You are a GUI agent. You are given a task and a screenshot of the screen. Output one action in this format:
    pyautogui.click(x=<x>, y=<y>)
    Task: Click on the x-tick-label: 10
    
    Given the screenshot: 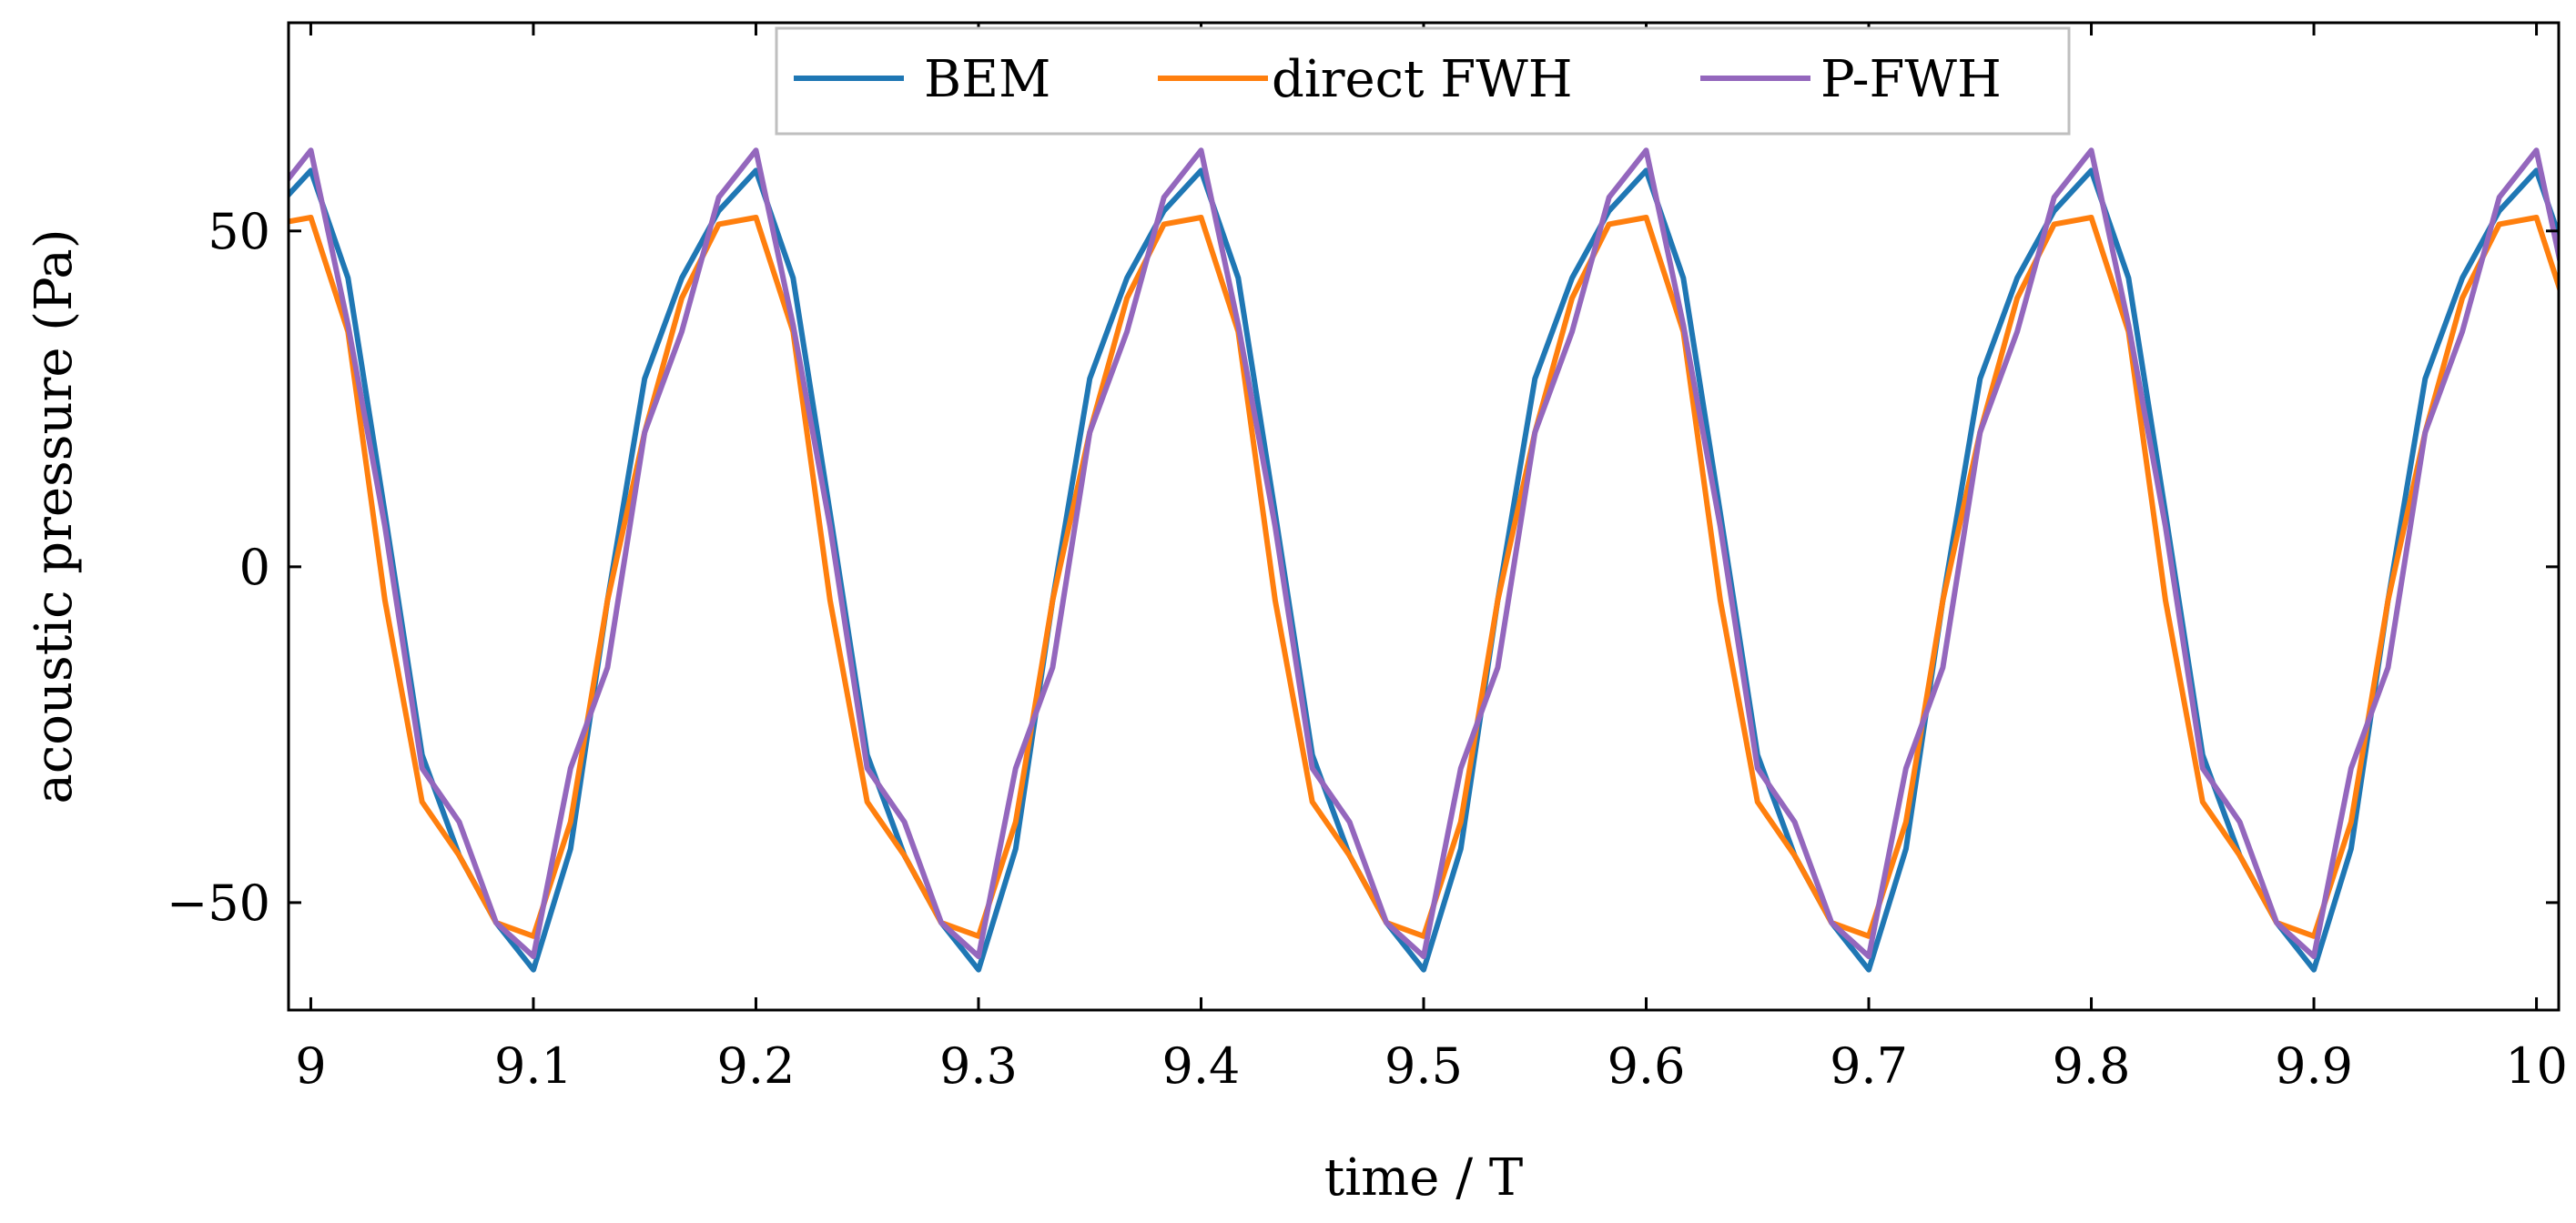 What is the action you would take?
    pyautogui.click(x=2536, y=1066)
    